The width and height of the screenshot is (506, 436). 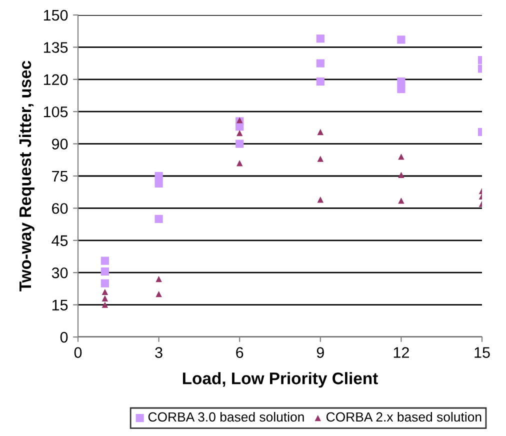 I want to click on y-tick-label: 150, so click(x=56, y=15).